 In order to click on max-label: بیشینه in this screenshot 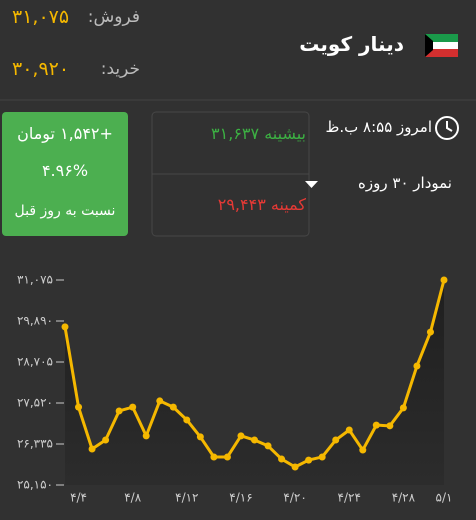, I will do `click(285, 133)`.